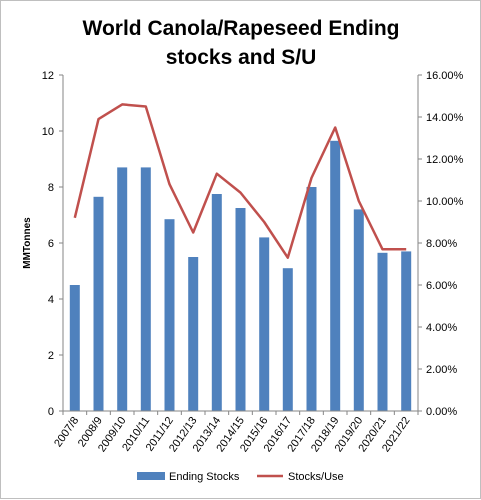 The image size is (481, 500). What do you see at coordinates (48, 76) in the screenshot?
I see `left-tick-label: 12` at bounding box center [48, 76].